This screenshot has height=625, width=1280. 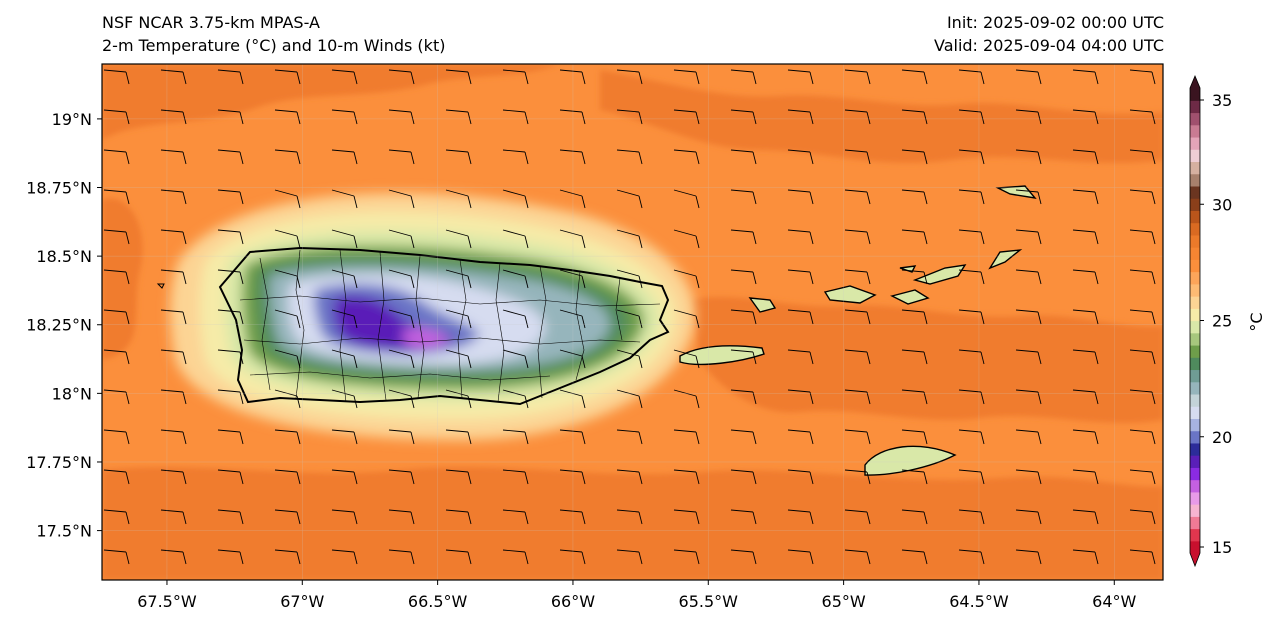 What do you see at coordinates (844, 601) in the screenshot?
I see `lon-tick-label: 65°W` at bounding box center [844, 601].